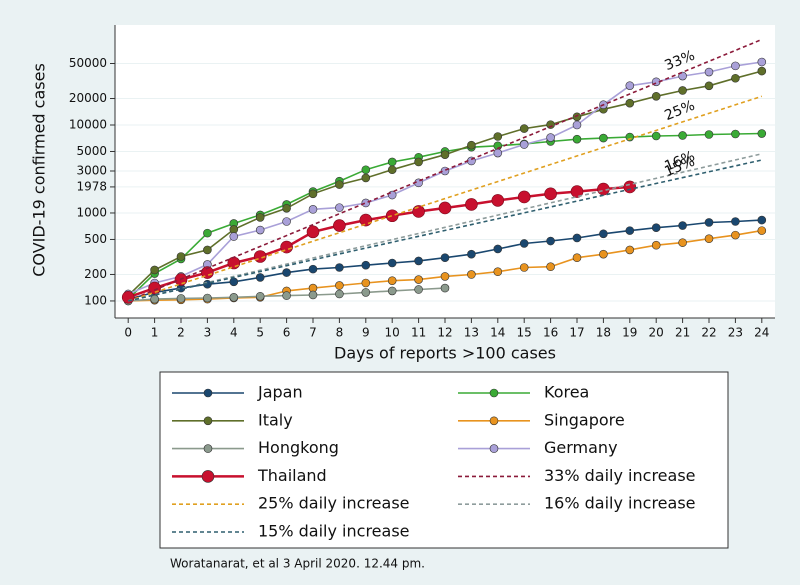 The image size is (800, 585). I want to click on x-tick-label: 19, so click(629, 333).